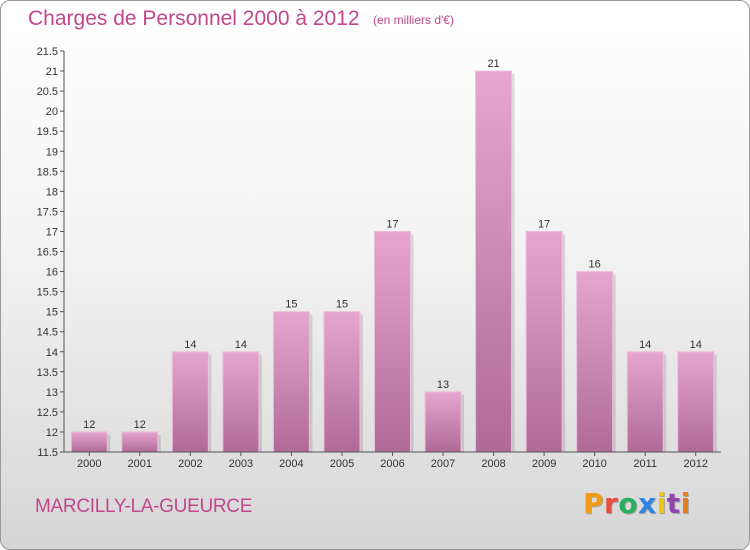 The image size is (750, 550). I want to click on y-tick-label: 20.5, so click(47, 92).